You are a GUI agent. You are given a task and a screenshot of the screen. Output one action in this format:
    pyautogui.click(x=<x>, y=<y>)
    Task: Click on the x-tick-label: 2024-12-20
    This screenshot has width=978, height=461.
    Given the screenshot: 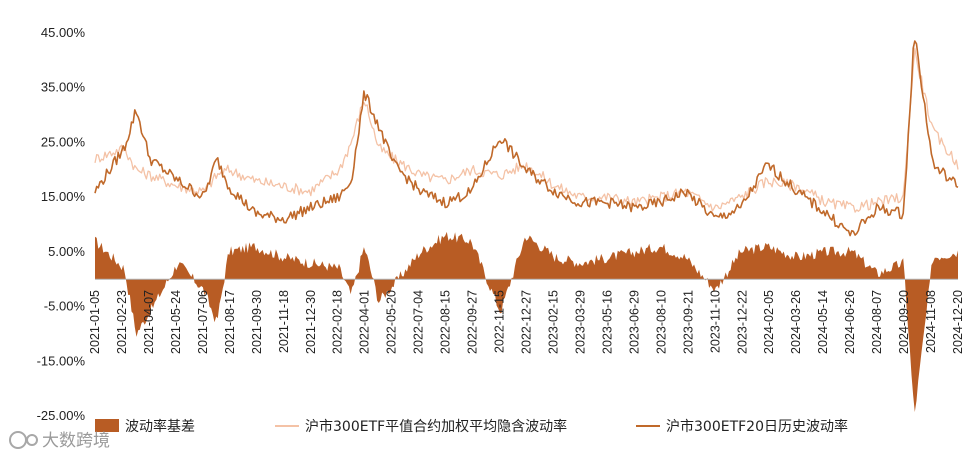 What is the action you would take?
    pyautogui.click(x=958, y=322)
    